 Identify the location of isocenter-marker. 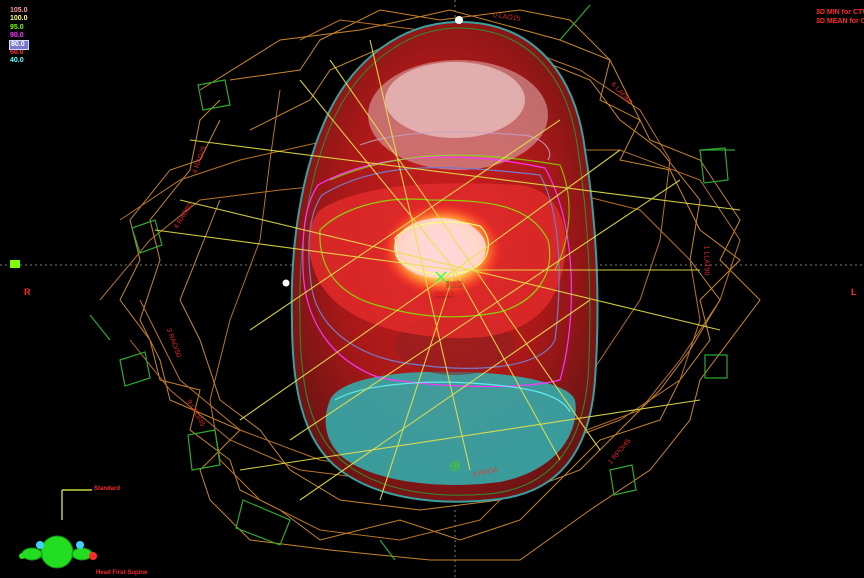
(441, 277).